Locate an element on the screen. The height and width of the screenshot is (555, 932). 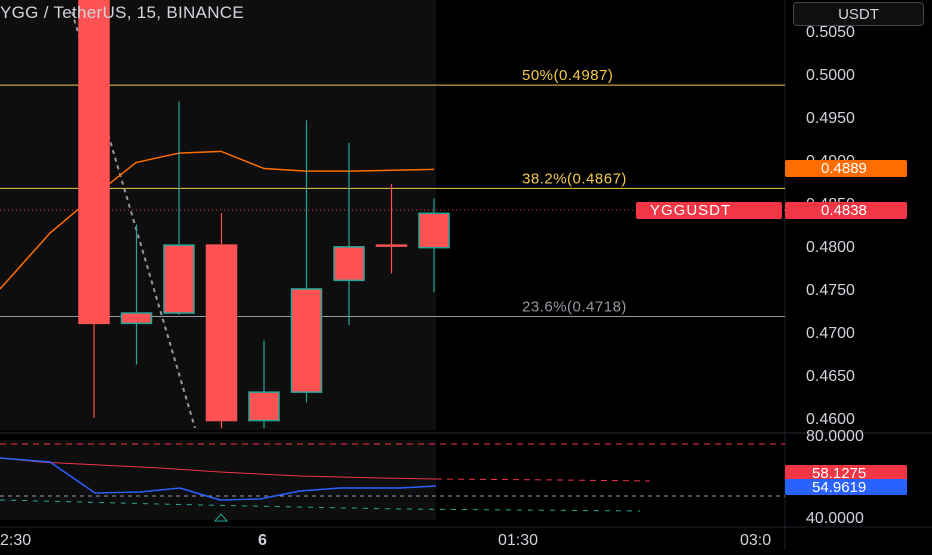
indicator-signal-marker is located at coordinates (221, 517).